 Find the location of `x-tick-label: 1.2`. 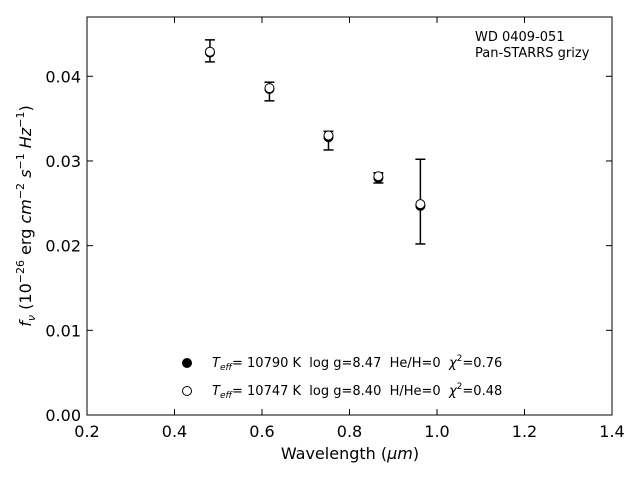

x-tick-label: 1.2 is located at coordinates (524, 431).